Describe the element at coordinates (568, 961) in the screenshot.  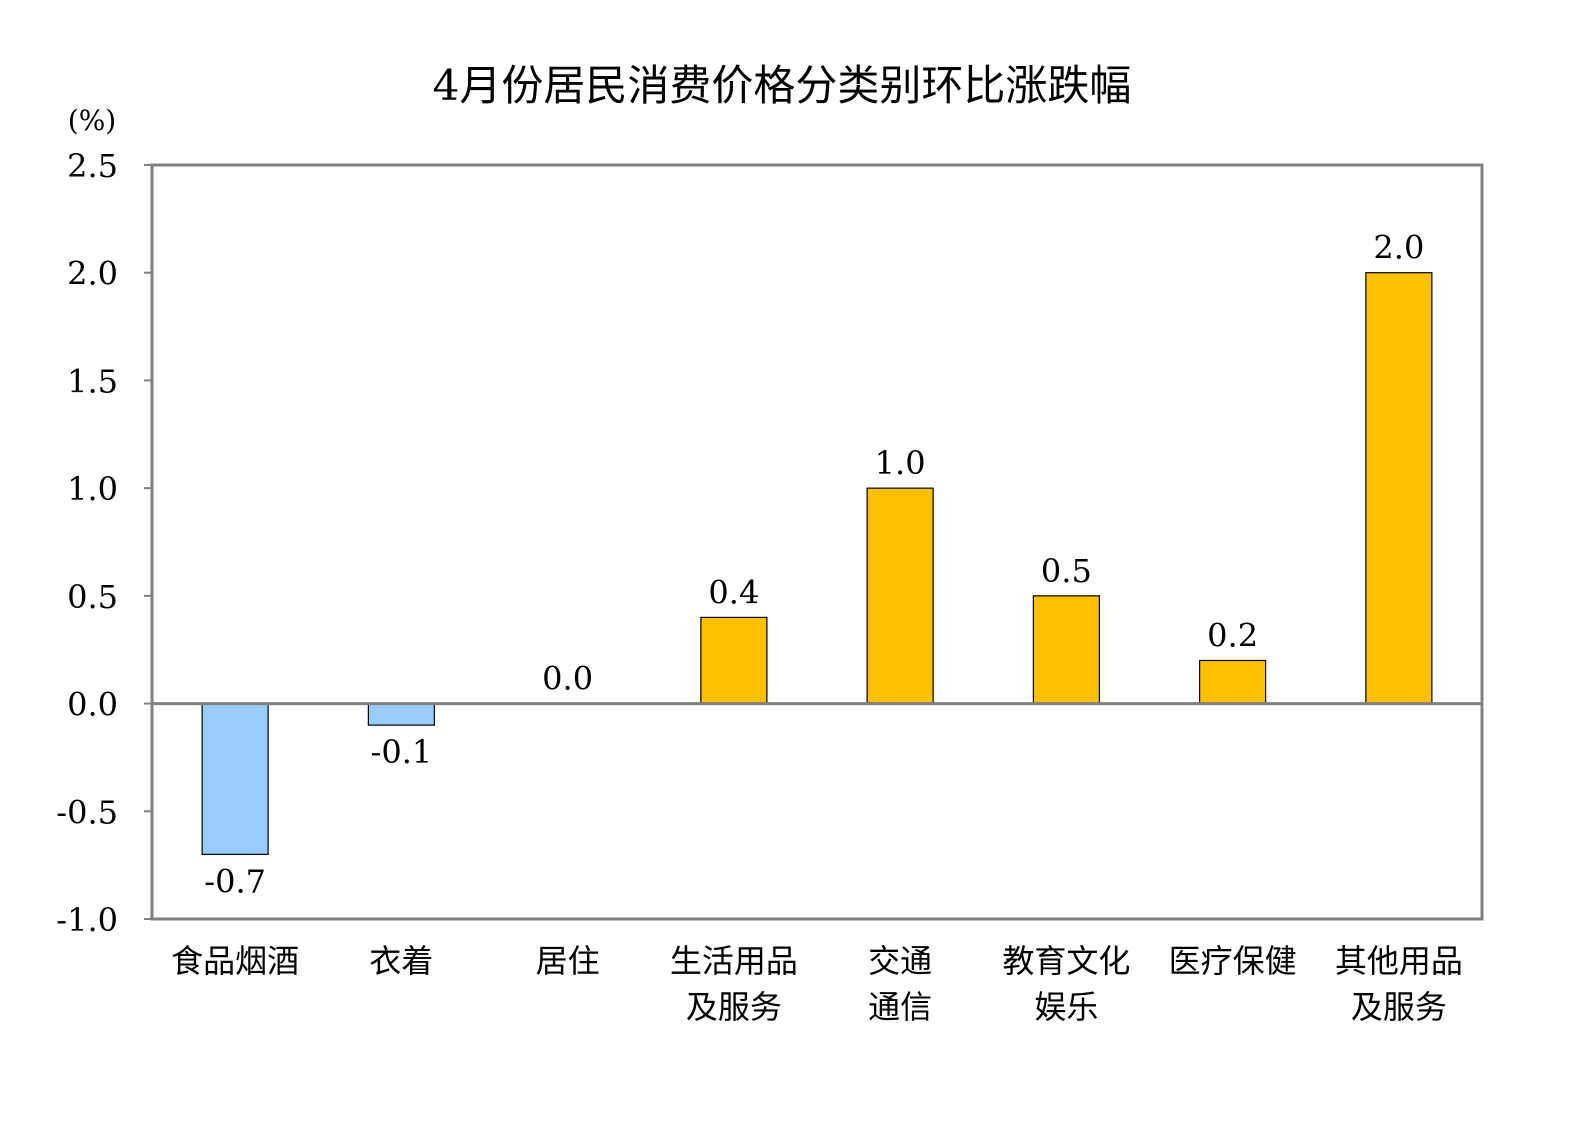
I see `x-tick-label: 居住` at that location.